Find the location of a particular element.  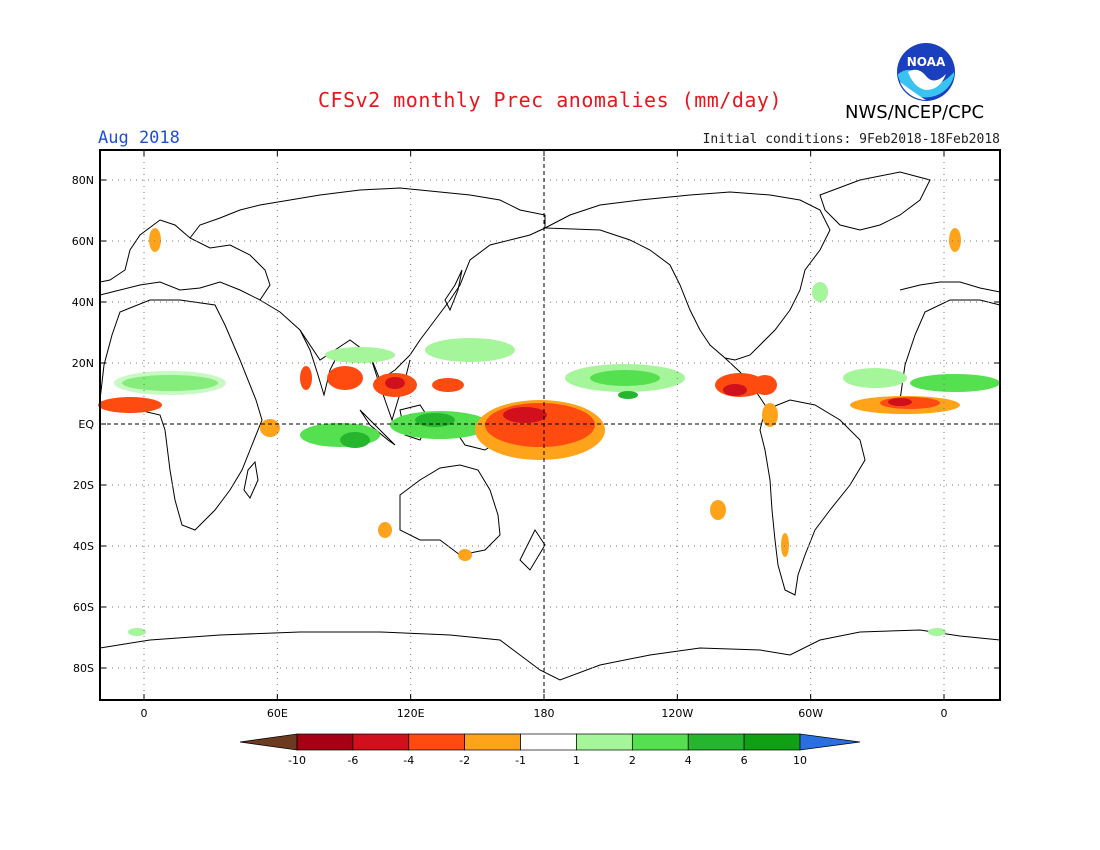

coast-north-america is located at coordinates (687, 276).